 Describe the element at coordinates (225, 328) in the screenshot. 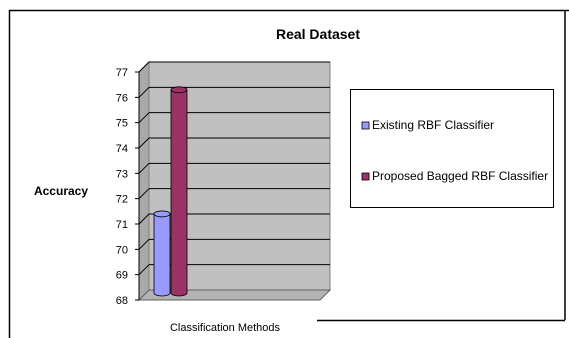

I see `x-axis-label: Classification Methods` at that location.